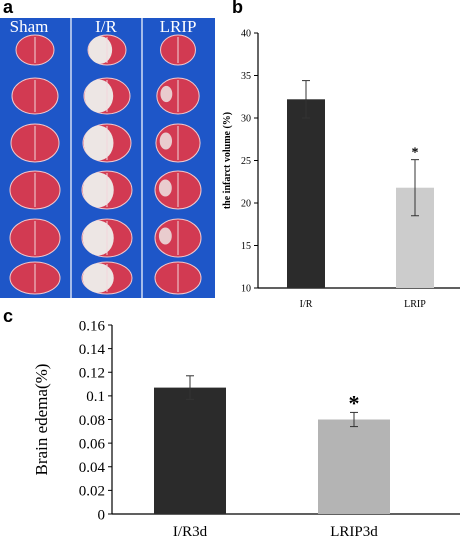 This screenshot has width=474, height=538. What do you see at coordinates (8, 8) in the screenshot?
I see `panel-letter-a: a` at bounding box center [8, 8].